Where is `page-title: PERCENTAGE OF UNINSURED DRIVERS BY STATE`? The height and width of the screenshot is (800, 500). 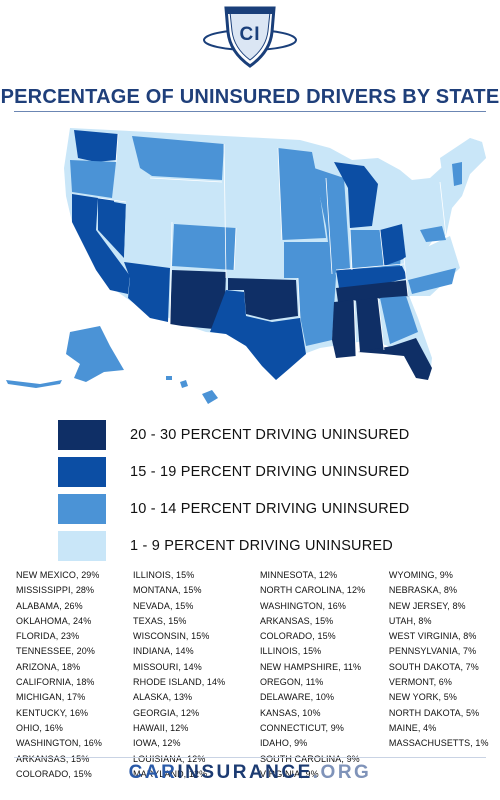
page-title: PERCENTAGE OF UNINSURED DRIVERS BY STATE is located at coordinates (250, 97).